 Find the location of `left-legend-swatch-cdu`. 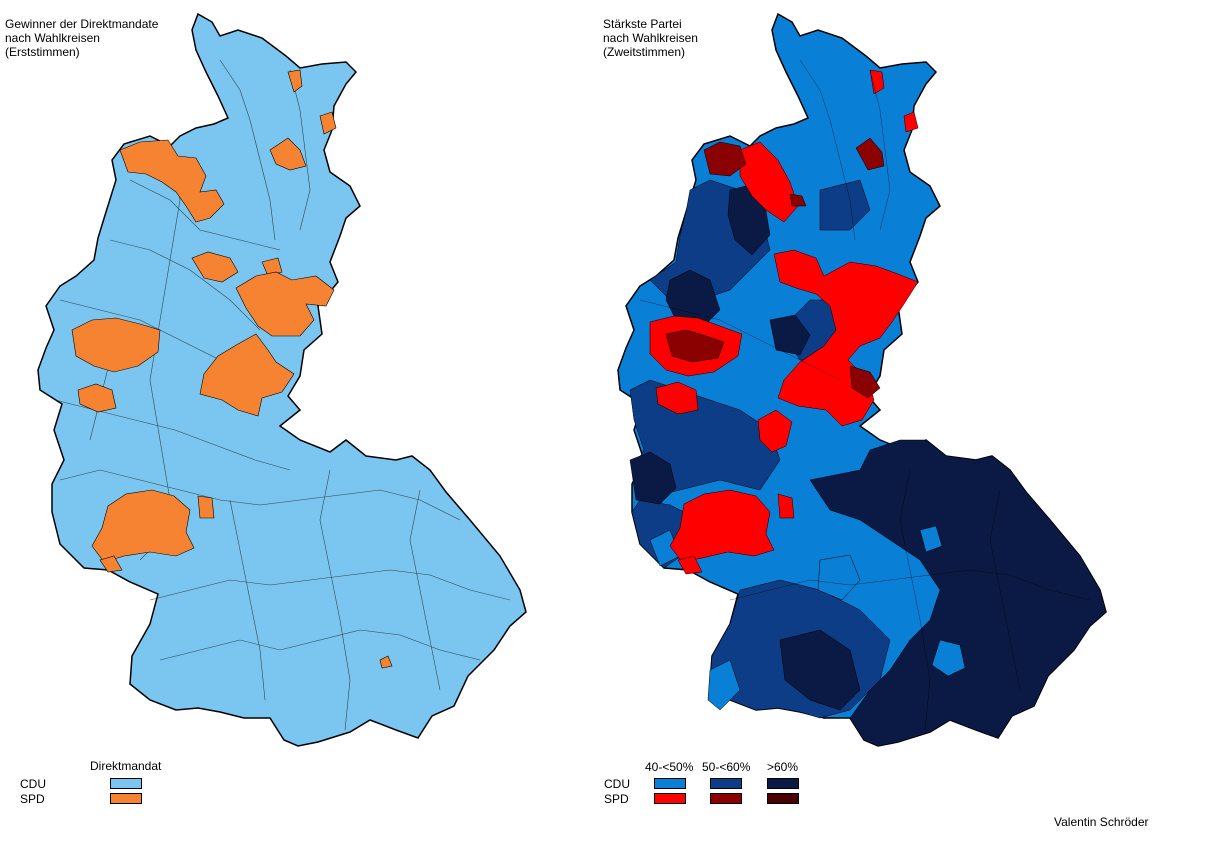

left-legend-swatch-cdu is located at coordinates (126, 783).